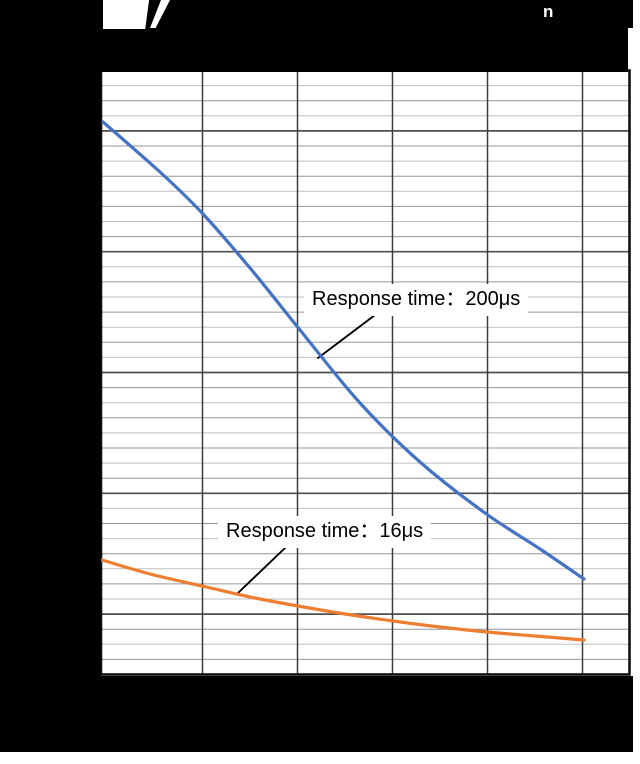 The image size is (640, 764). What do you see at coordinates (316, 14) in the screenshot?
I see `masked-title-band` at bounding box center [316, 14].